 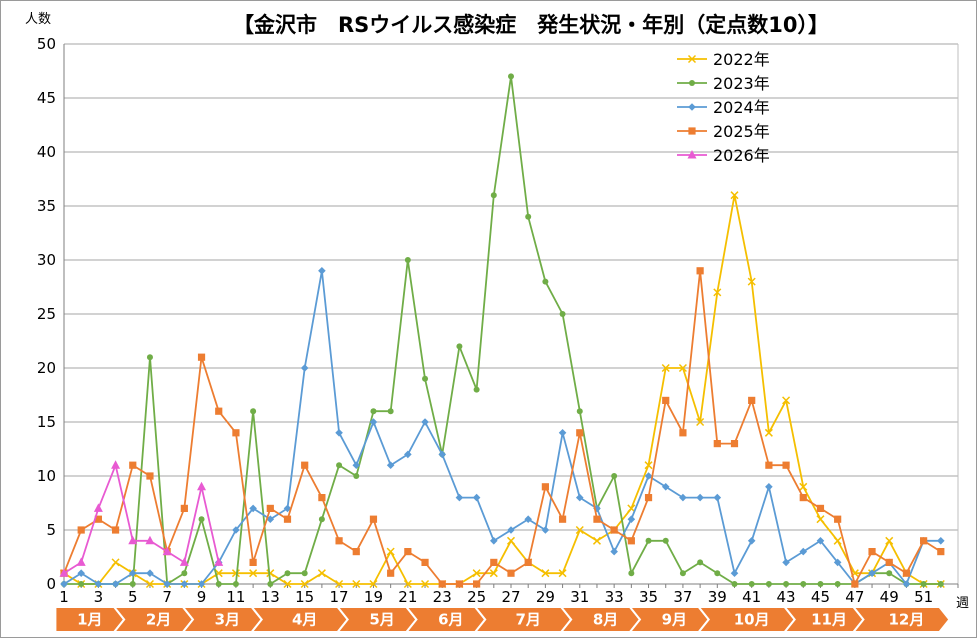 I want to click on point-s2-w45, so click(x=820, y=584).